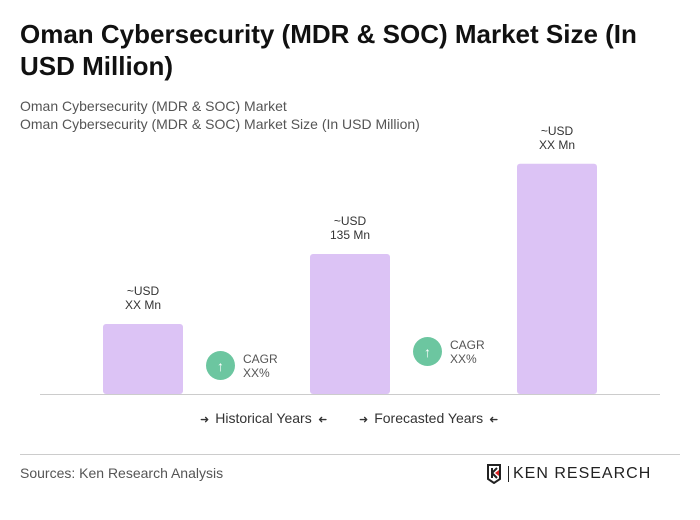 The height and width of the screenshot is (520, 700). I want to click on legend-historical: ➜ Historical Years ➜, so click(266, 418).